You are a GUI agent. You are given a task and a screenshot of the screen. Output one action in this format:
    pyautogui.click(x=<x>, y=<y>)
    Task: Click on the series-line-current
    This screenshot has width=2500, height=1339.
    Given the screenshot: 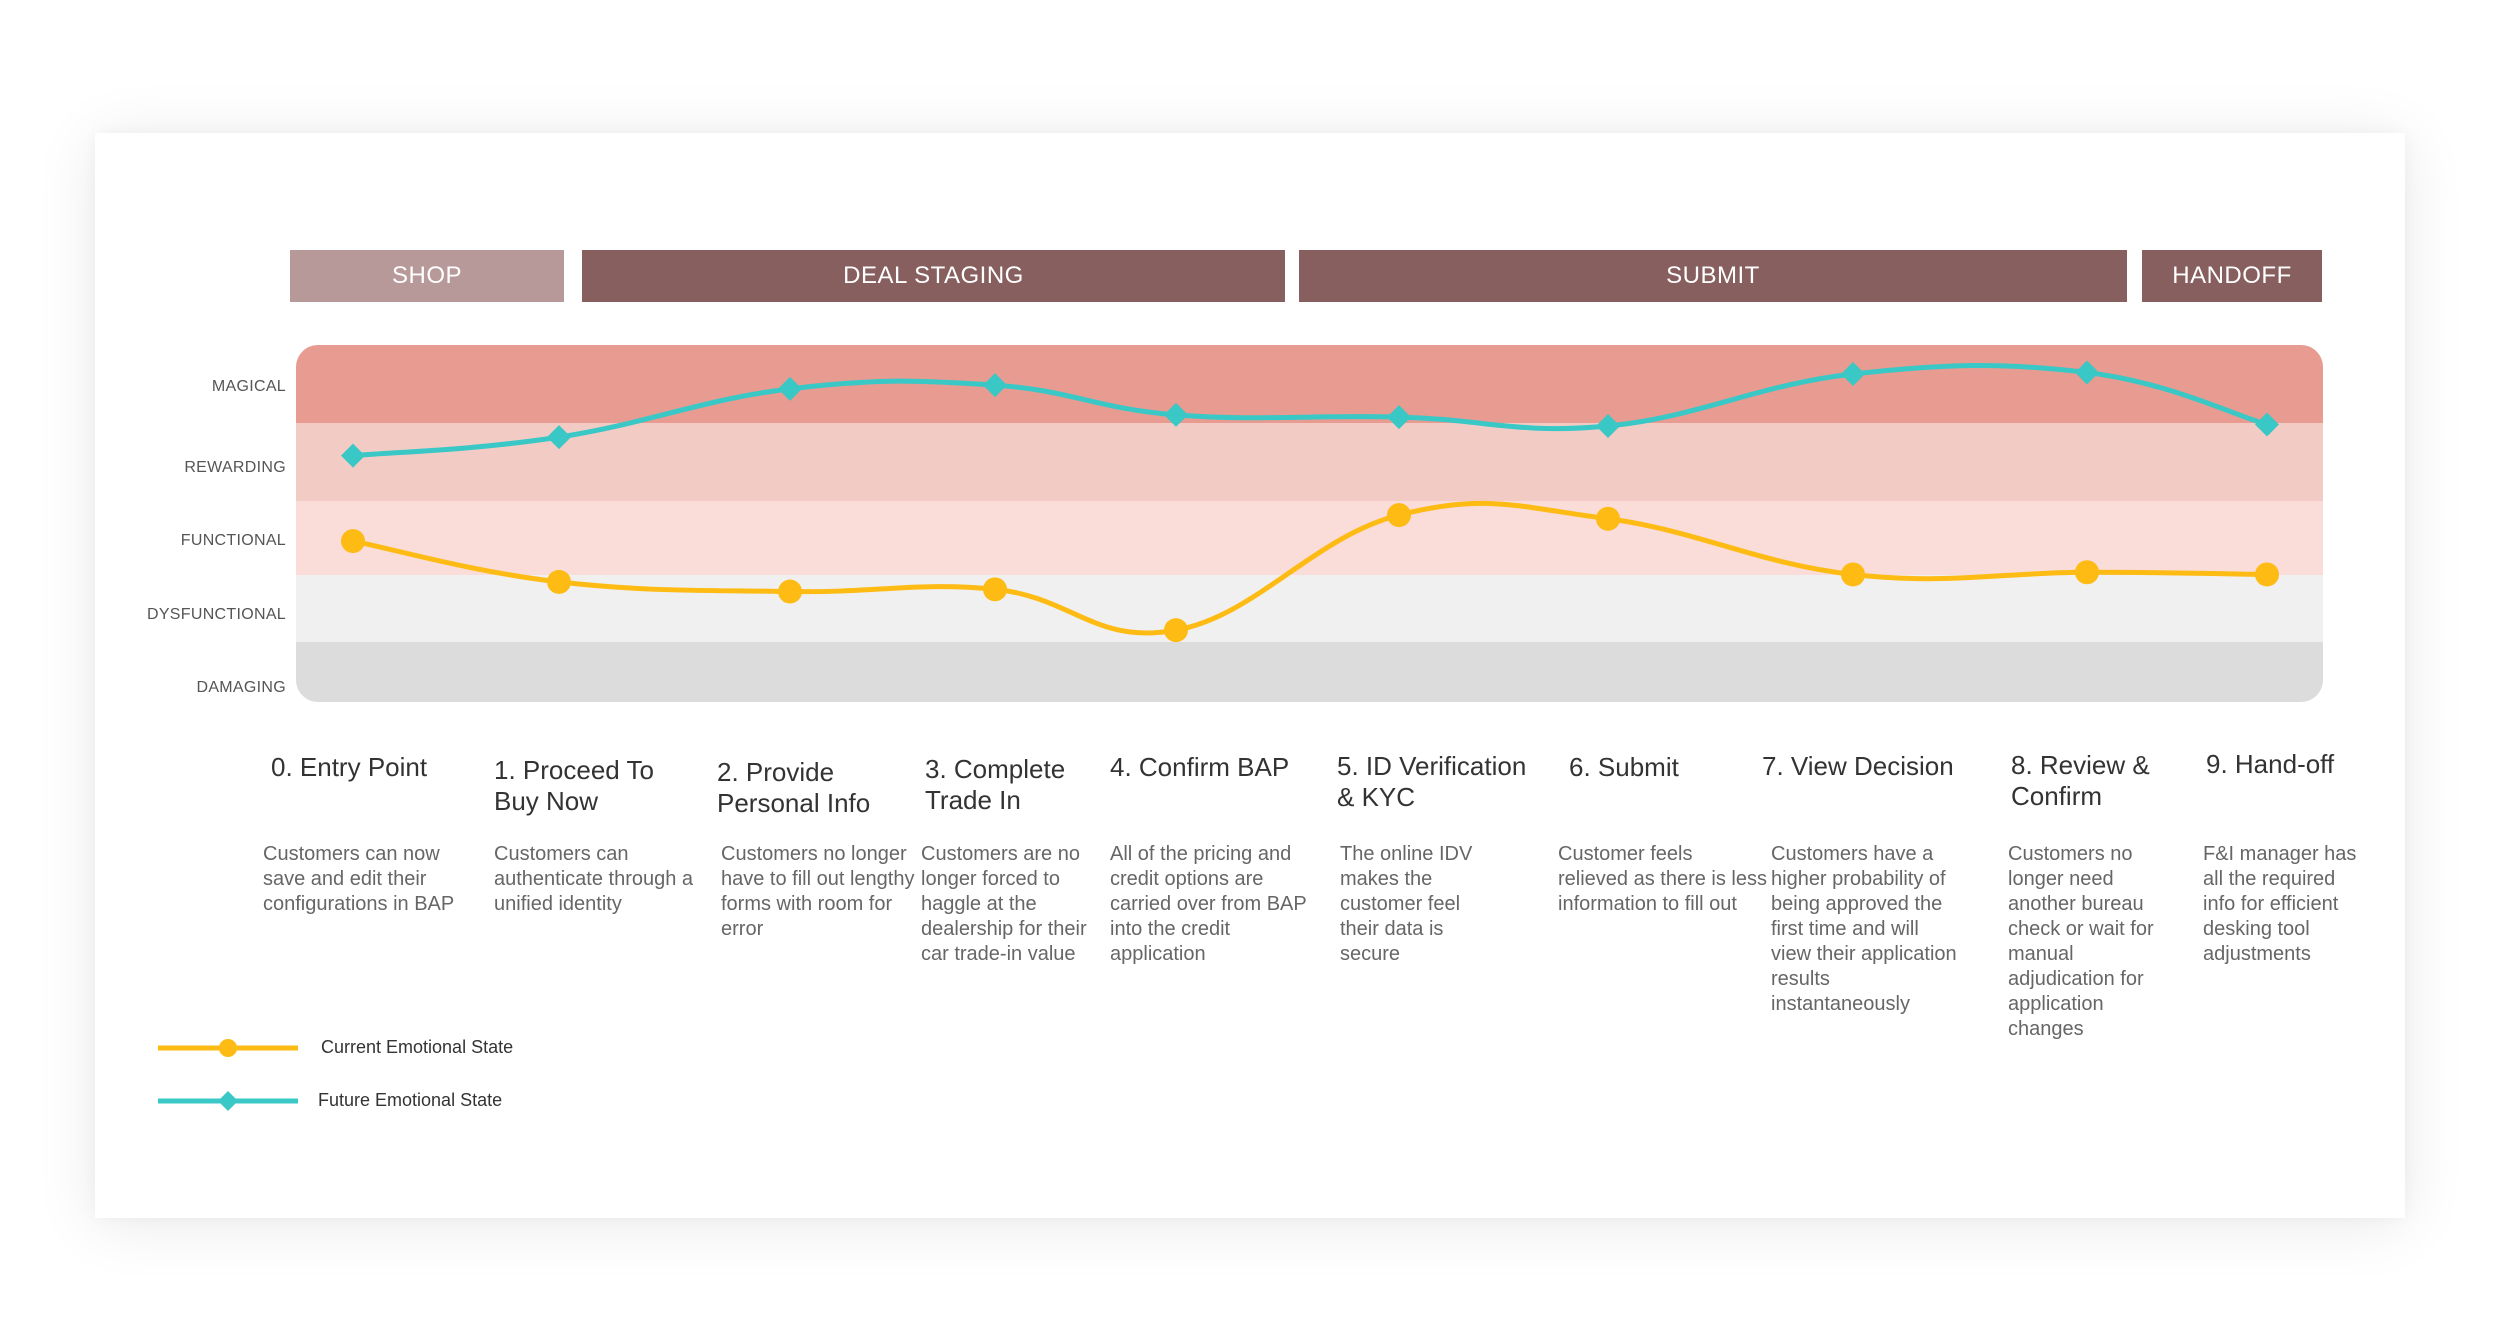 What is the action you would take?
    pyautogui.click(x=1310, y=568)
    